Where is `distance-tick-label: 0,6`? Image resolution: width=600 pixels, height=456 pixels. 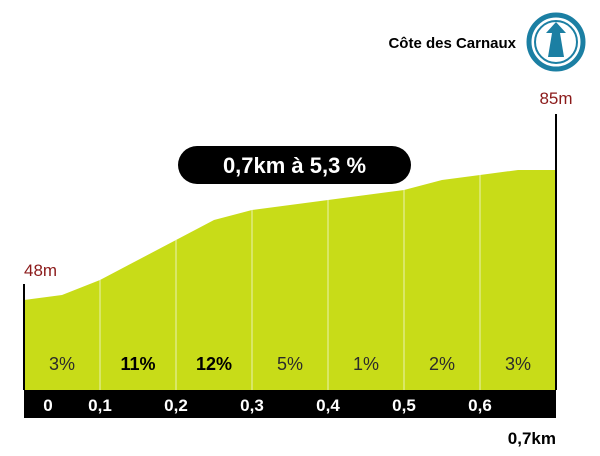
distance-tick-label: 0,6 is located at coordinates (480, 405).